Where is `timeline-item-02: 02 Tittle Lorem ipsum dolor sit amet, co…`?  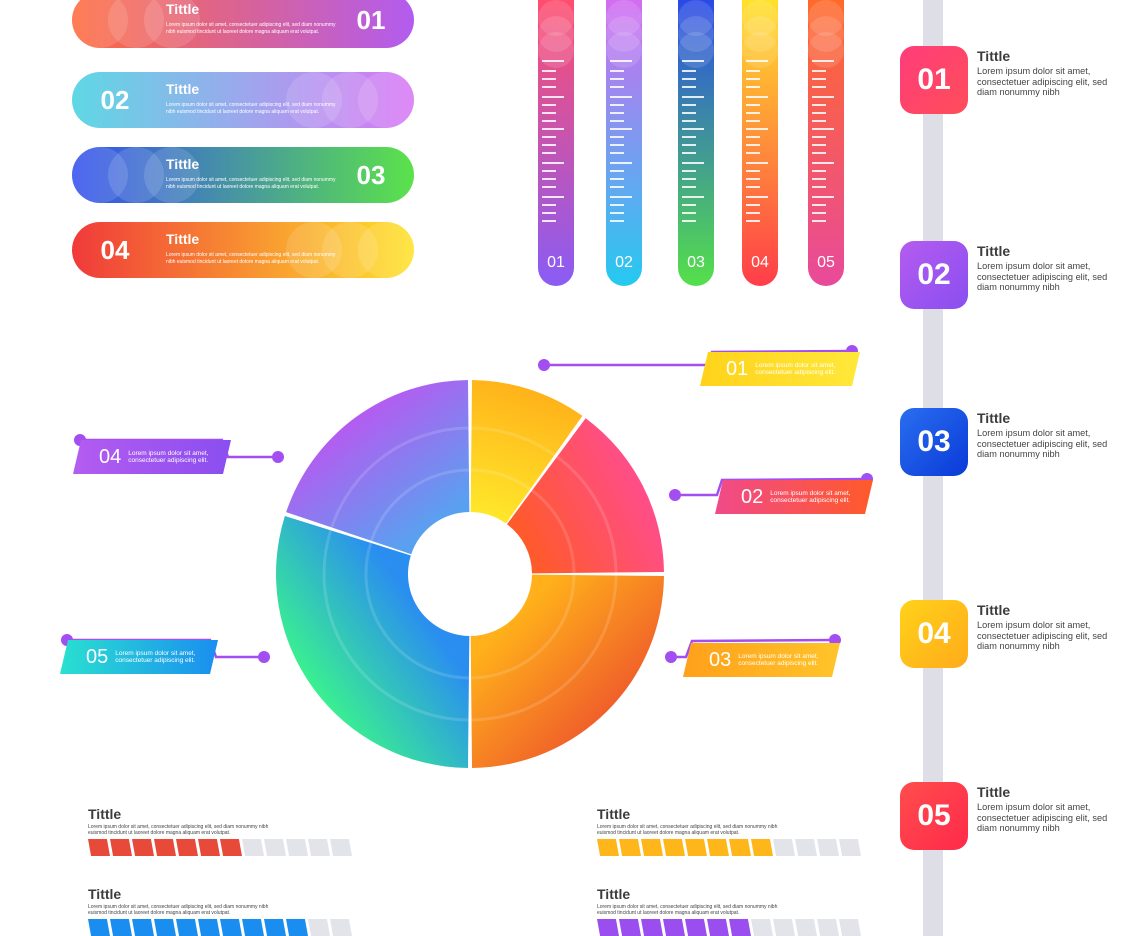 timeline-item-02: 02 Tittle Lorem ipsum dolor sit amet, co… is located at coordinates (1015, 281).